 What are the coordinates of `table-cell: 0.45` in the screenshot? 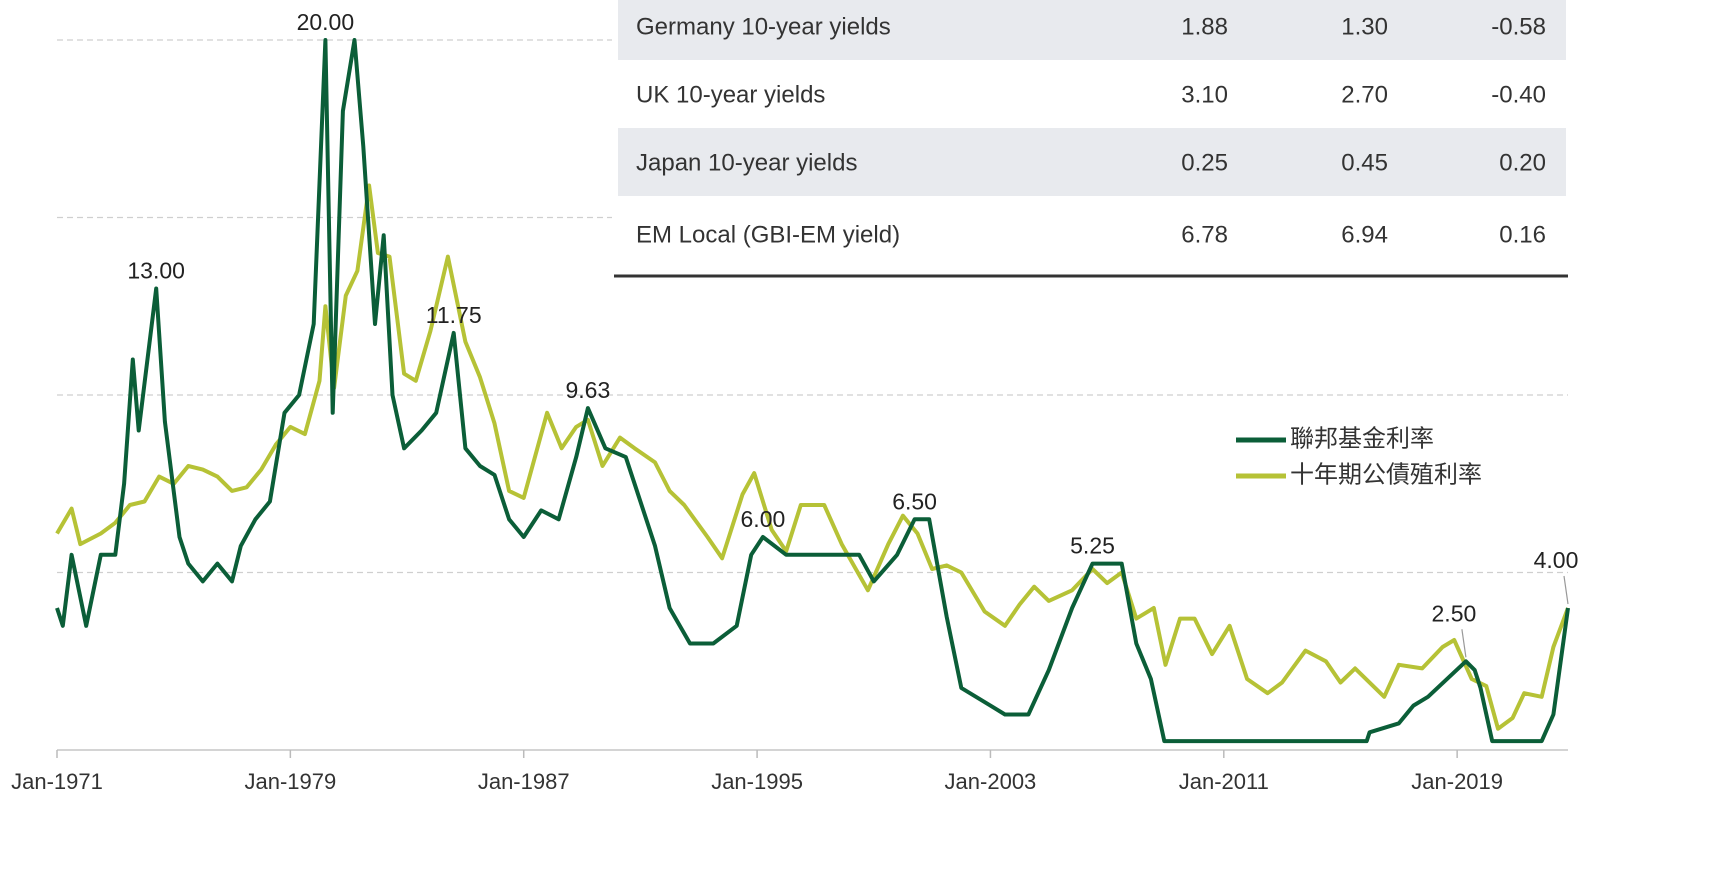 It's located at (1364, 162).